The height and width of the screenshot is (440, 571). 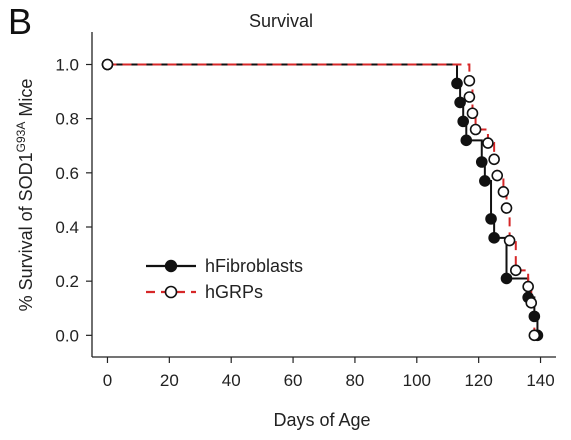 I want to click on legend-item-hgrps: hGRPs, so click(x=204, y=292).